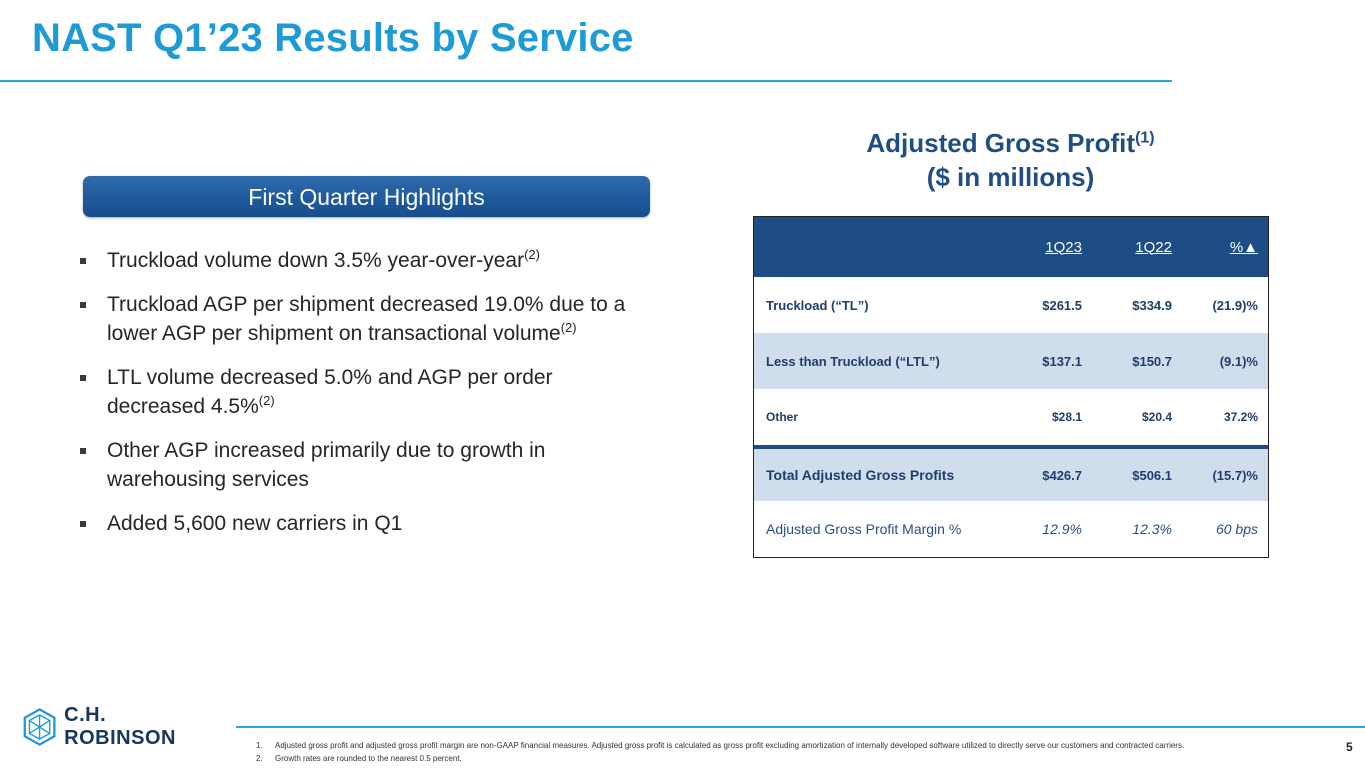 The width and height of the screenshot is (1365, 768). What do you see at coordinates (1063, 247) in the screenshot?
I see `column-header: 1Q23` at bounding box center [1063, 247].